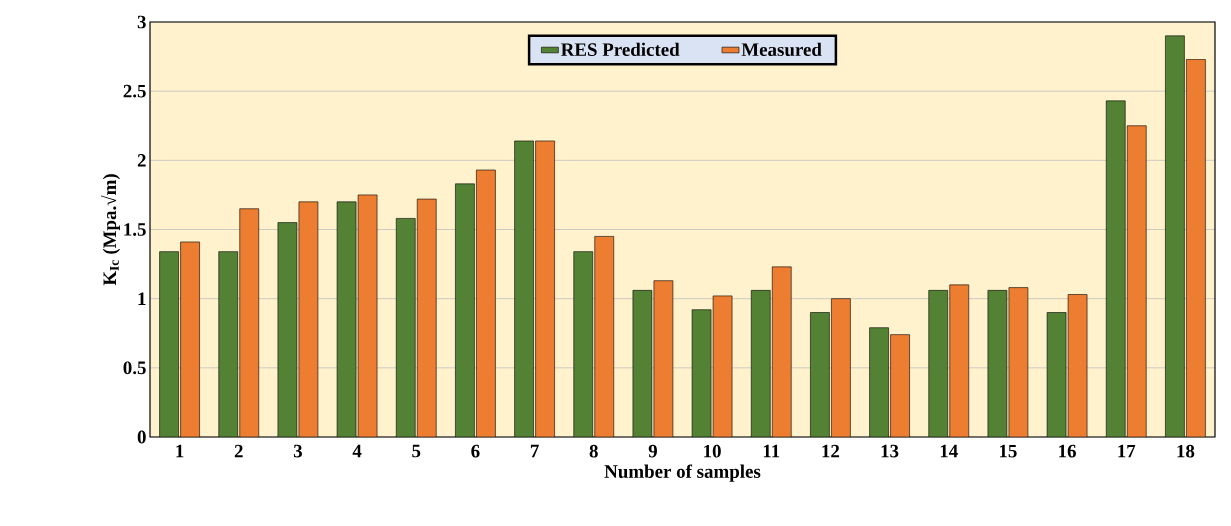 The height and width of the screenshot is (526, 1231). Describe the element at coordinates (1127, 451) in the screenshot. I see `x-tick-label: 17` at that location.